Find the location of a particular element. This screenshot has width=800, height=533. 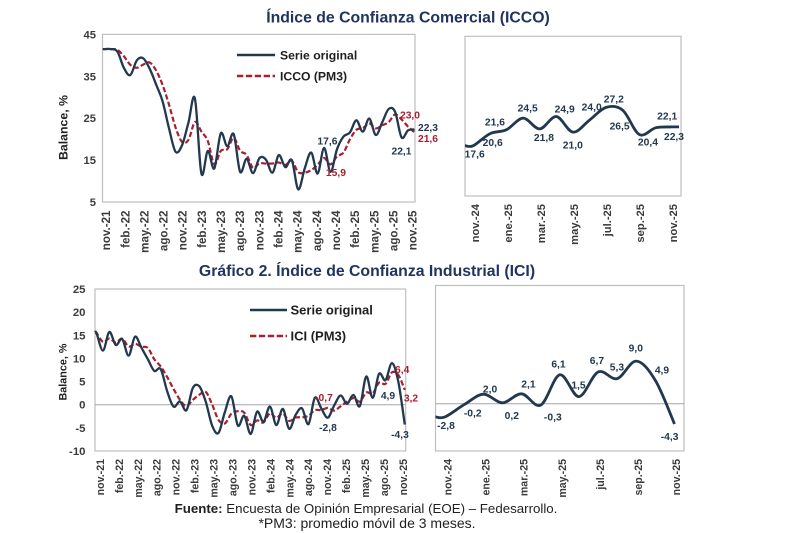

svg-text: 23,0 is located at coordinates (410, 116).